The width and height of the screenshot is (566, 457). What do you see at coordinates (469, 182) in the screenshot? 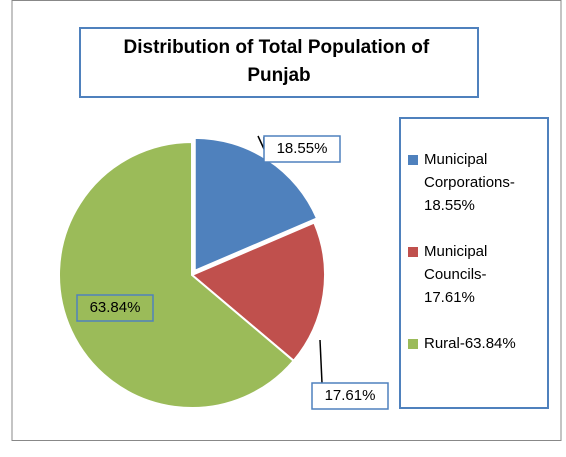
I see `legend-label: Municipal Corporations-18.55%` at bounding box center [469, 182].